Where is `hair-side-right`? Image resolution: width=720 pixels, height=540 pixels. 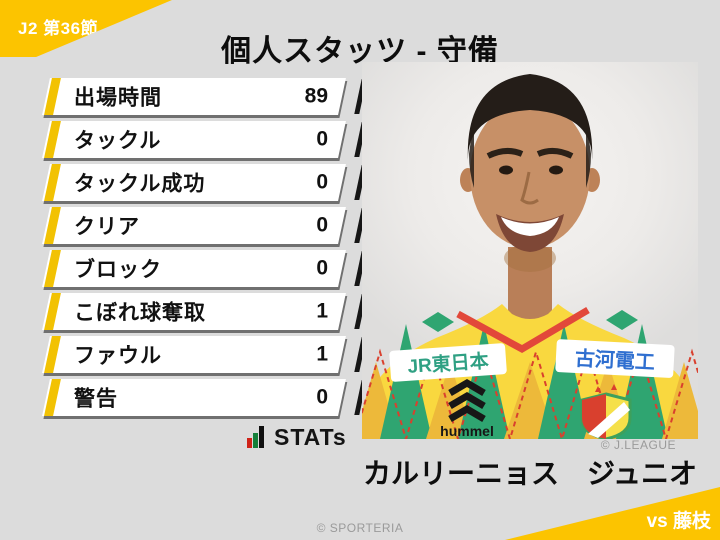 hair-side-right is located at coordinates (588, 153).